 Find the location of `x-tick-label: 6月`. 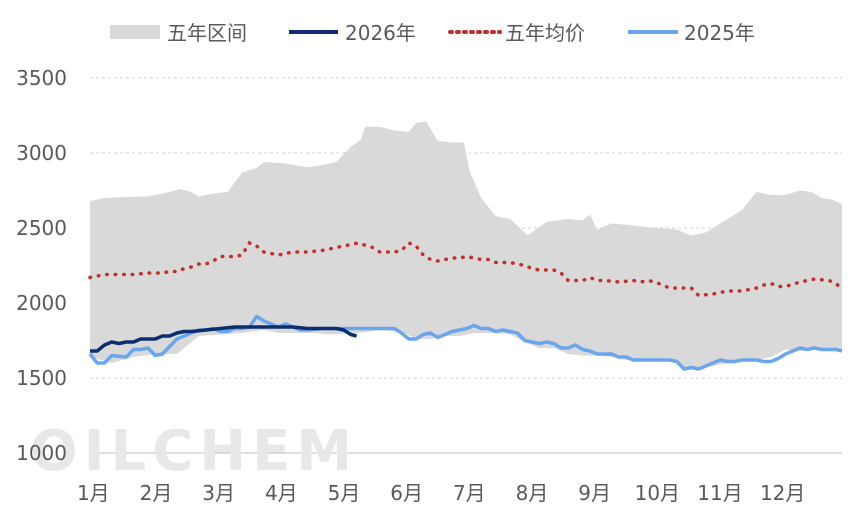

x-tick-label: 6月 is located at coordinates (406, 493).